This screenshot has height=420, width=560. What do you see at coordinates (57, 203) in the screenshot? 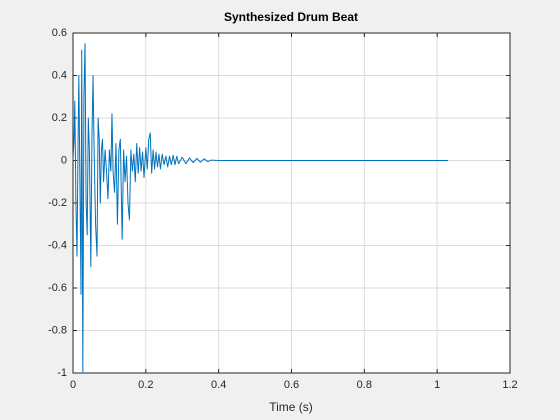
I see `y-tick-label: -0.2` at bounding box center [57, 203].